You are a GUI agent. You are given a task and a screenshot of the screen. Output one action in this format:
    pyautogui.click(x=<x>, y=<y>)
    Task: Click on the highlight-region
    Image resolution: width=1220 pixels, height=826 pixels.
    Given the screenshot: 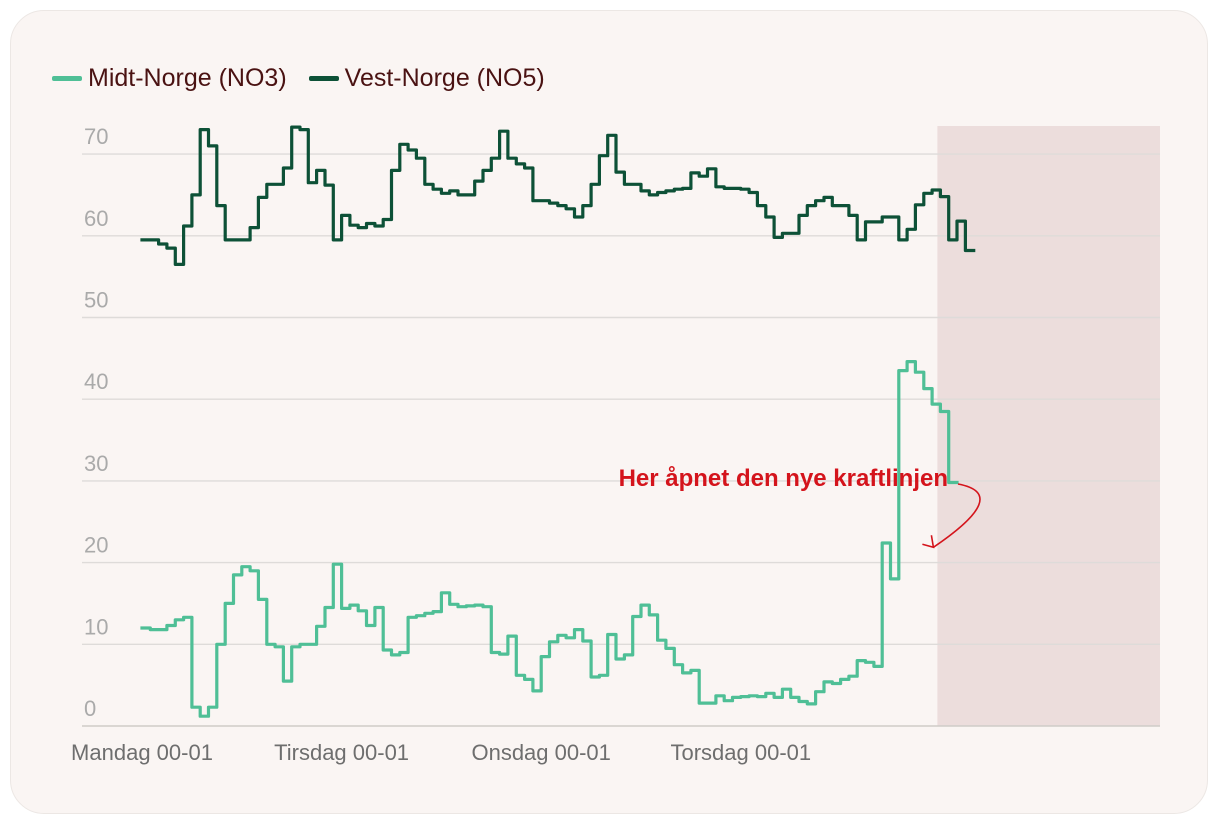 What is the action you would take?
    pyautogui.click(x=1048, y=426)
    